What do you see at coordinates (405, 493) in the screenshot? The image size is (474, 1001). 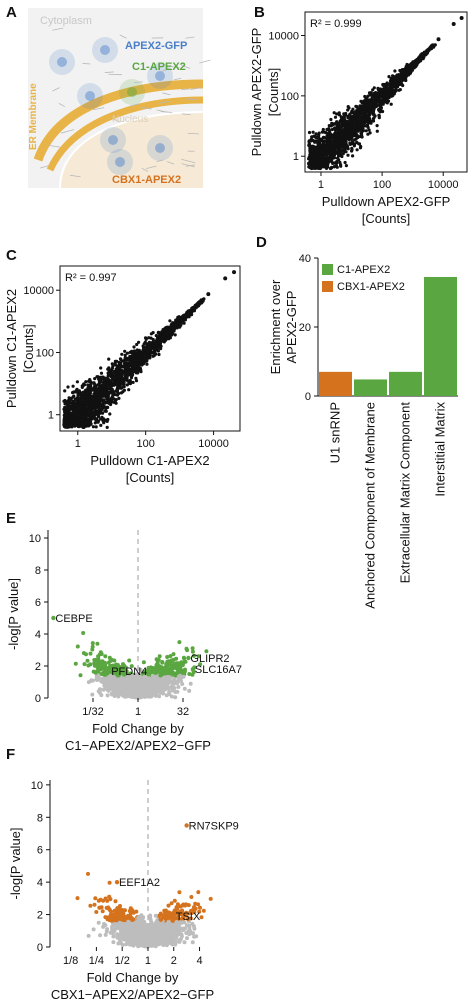 I see `category-label: Extracellular Matrix Component` at bounding box center [405, 493].